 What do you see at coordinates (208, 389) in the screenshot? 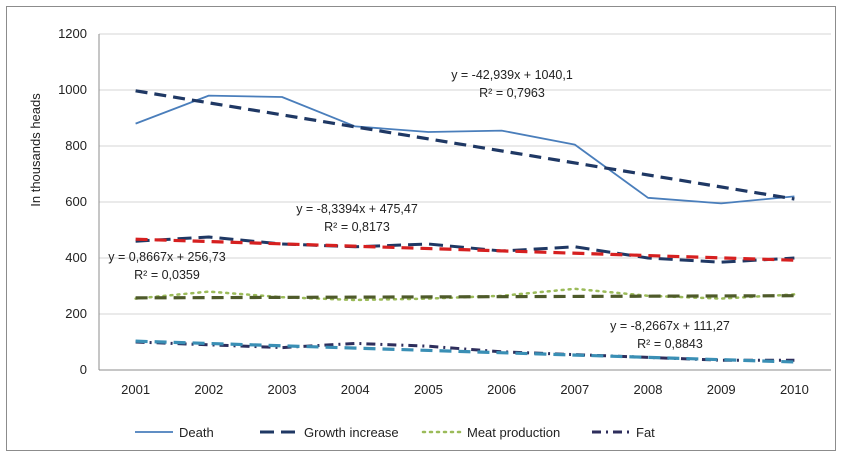
I see `x-tick-label: 2002` at bounding box center [208, 389].